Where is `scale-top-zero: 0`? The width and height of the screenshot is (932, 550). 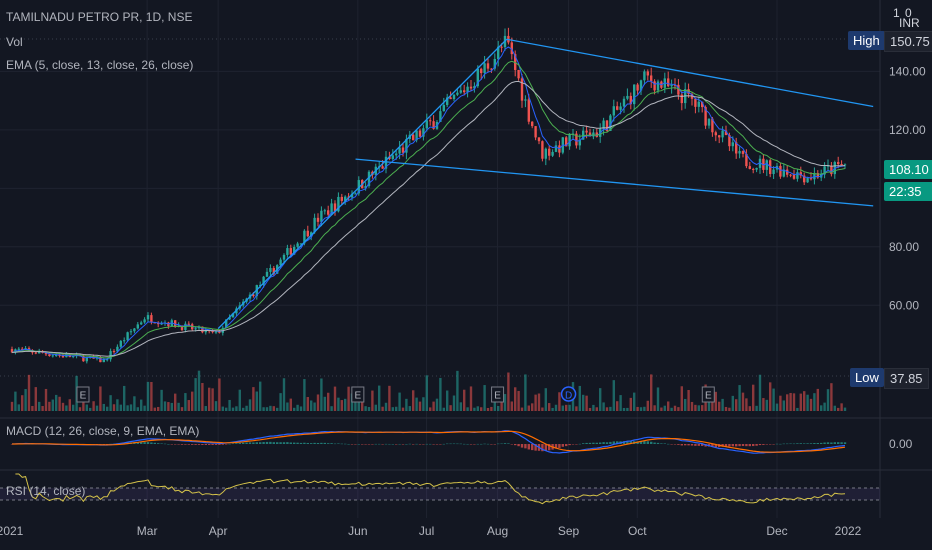 scale-top-zero: 0 is located at coordinates (908, 13).